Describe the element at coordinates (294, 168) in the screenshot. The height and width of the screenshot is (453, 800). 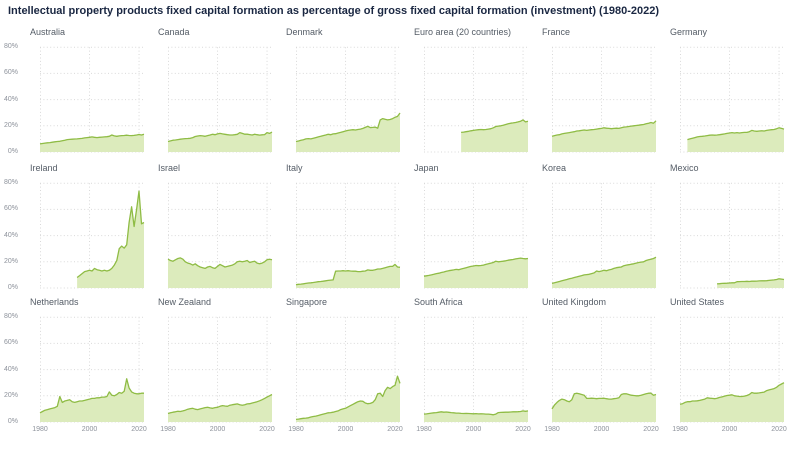
I see `chart-title-italy: Italy` at that location.